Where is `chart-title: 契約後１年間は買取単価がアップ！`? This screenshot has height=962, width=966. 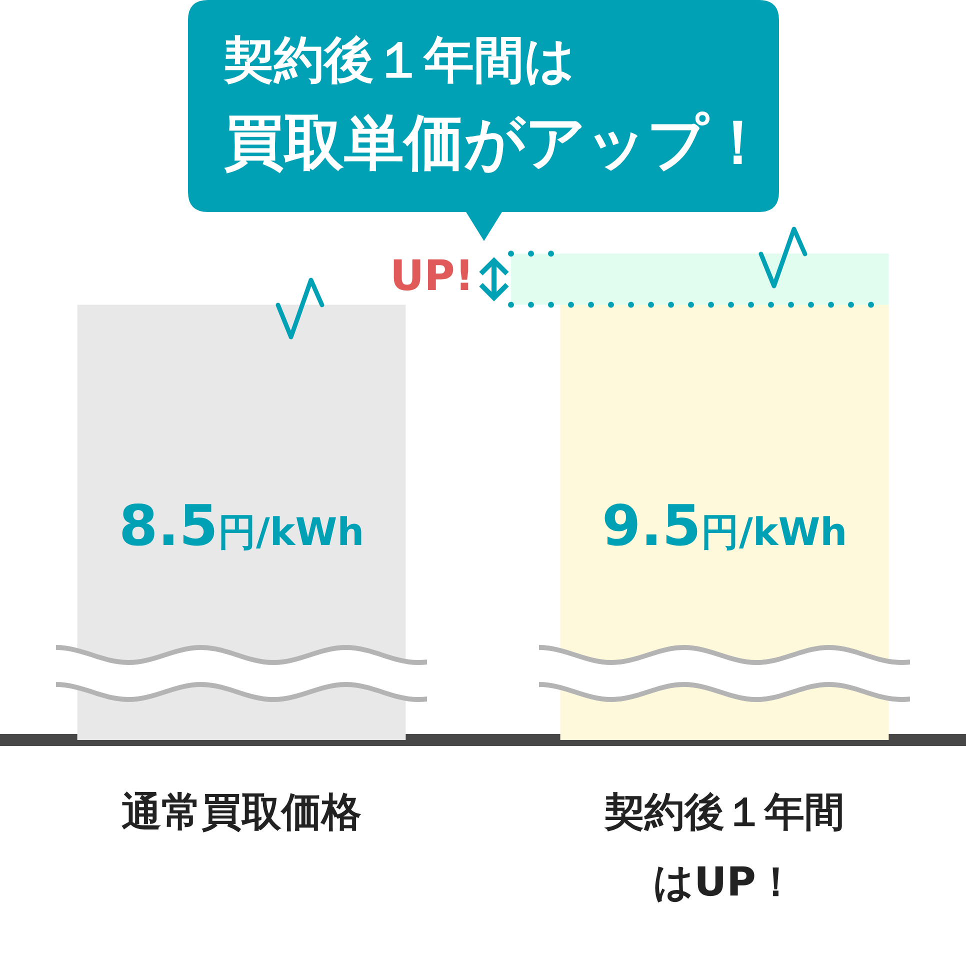
chart-title: 契約後１年間は買取単価がアップ！ is located at coordinates (496, 105).